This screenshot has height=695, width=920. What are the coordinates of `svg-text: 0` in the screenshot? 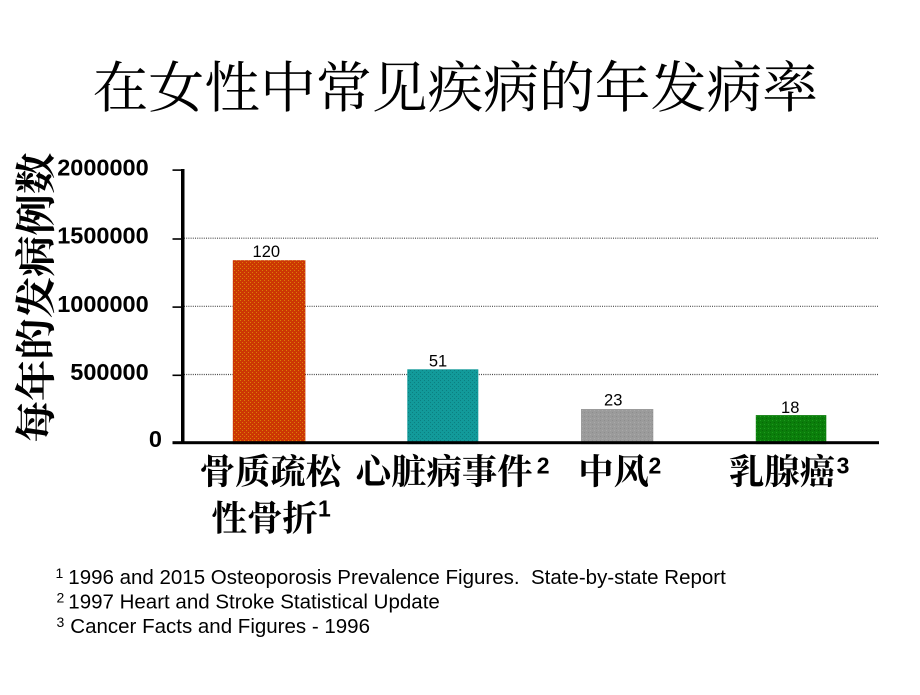 It's located at (155, 439).